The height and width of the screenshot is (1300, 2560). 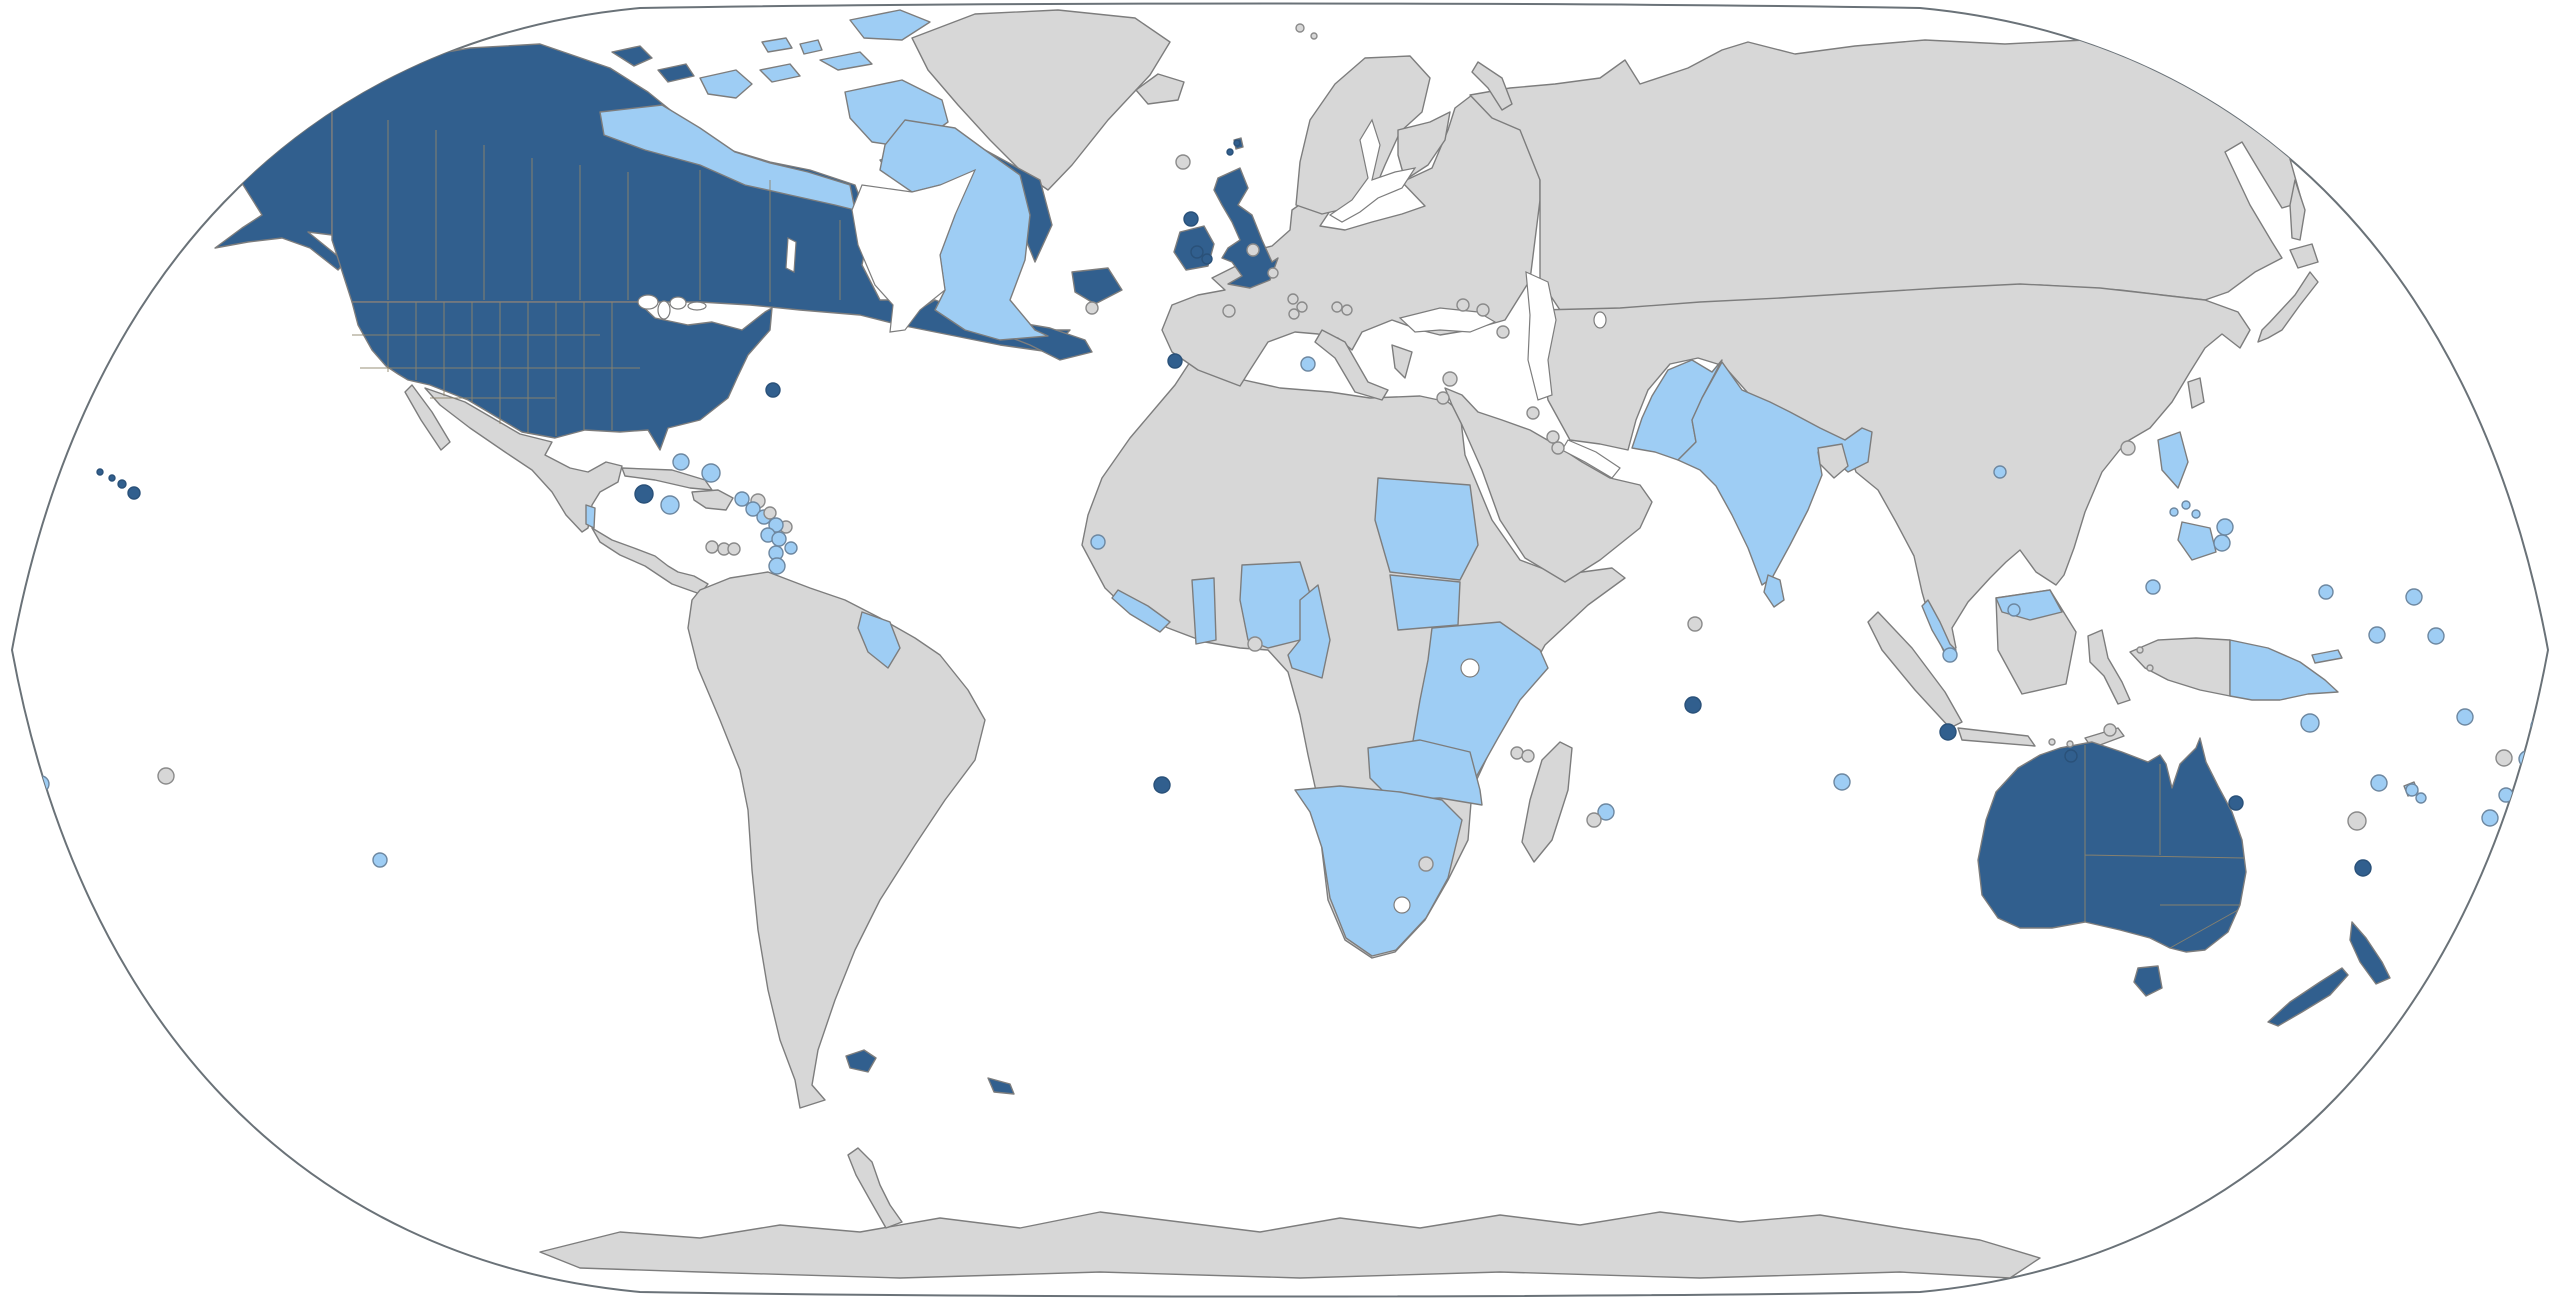 What do you see at coordinates (650, 561) in the screenshot?
I see `central-america-region` at bounding box center [650, 561].